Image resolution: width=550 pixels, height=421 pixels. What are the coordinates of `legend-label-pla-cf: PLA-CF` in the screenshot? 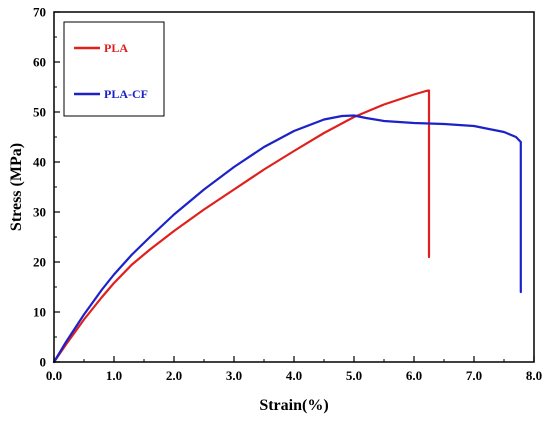 It's located at (126, 94).